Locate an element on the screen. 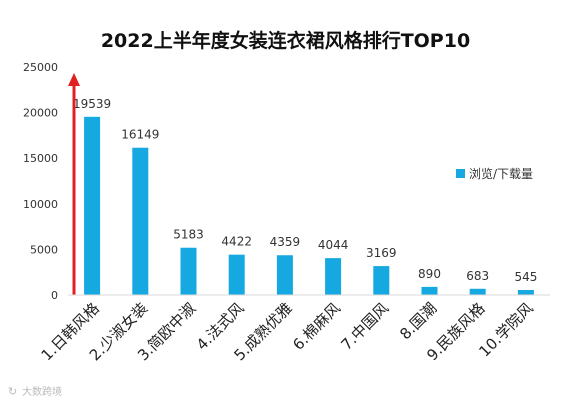 The width and height of the screenshot is (571, 401). data-label: 683 is located at coordinates (477, 276).